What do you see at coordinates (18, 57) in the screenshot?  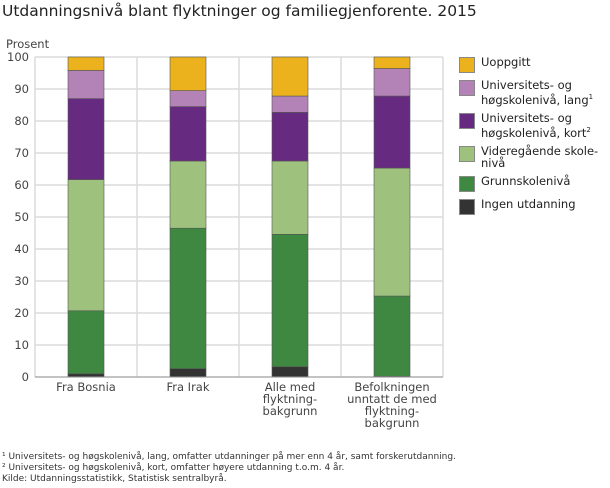 I see `y-tick-label: 100` at bounding box center [18, 57].